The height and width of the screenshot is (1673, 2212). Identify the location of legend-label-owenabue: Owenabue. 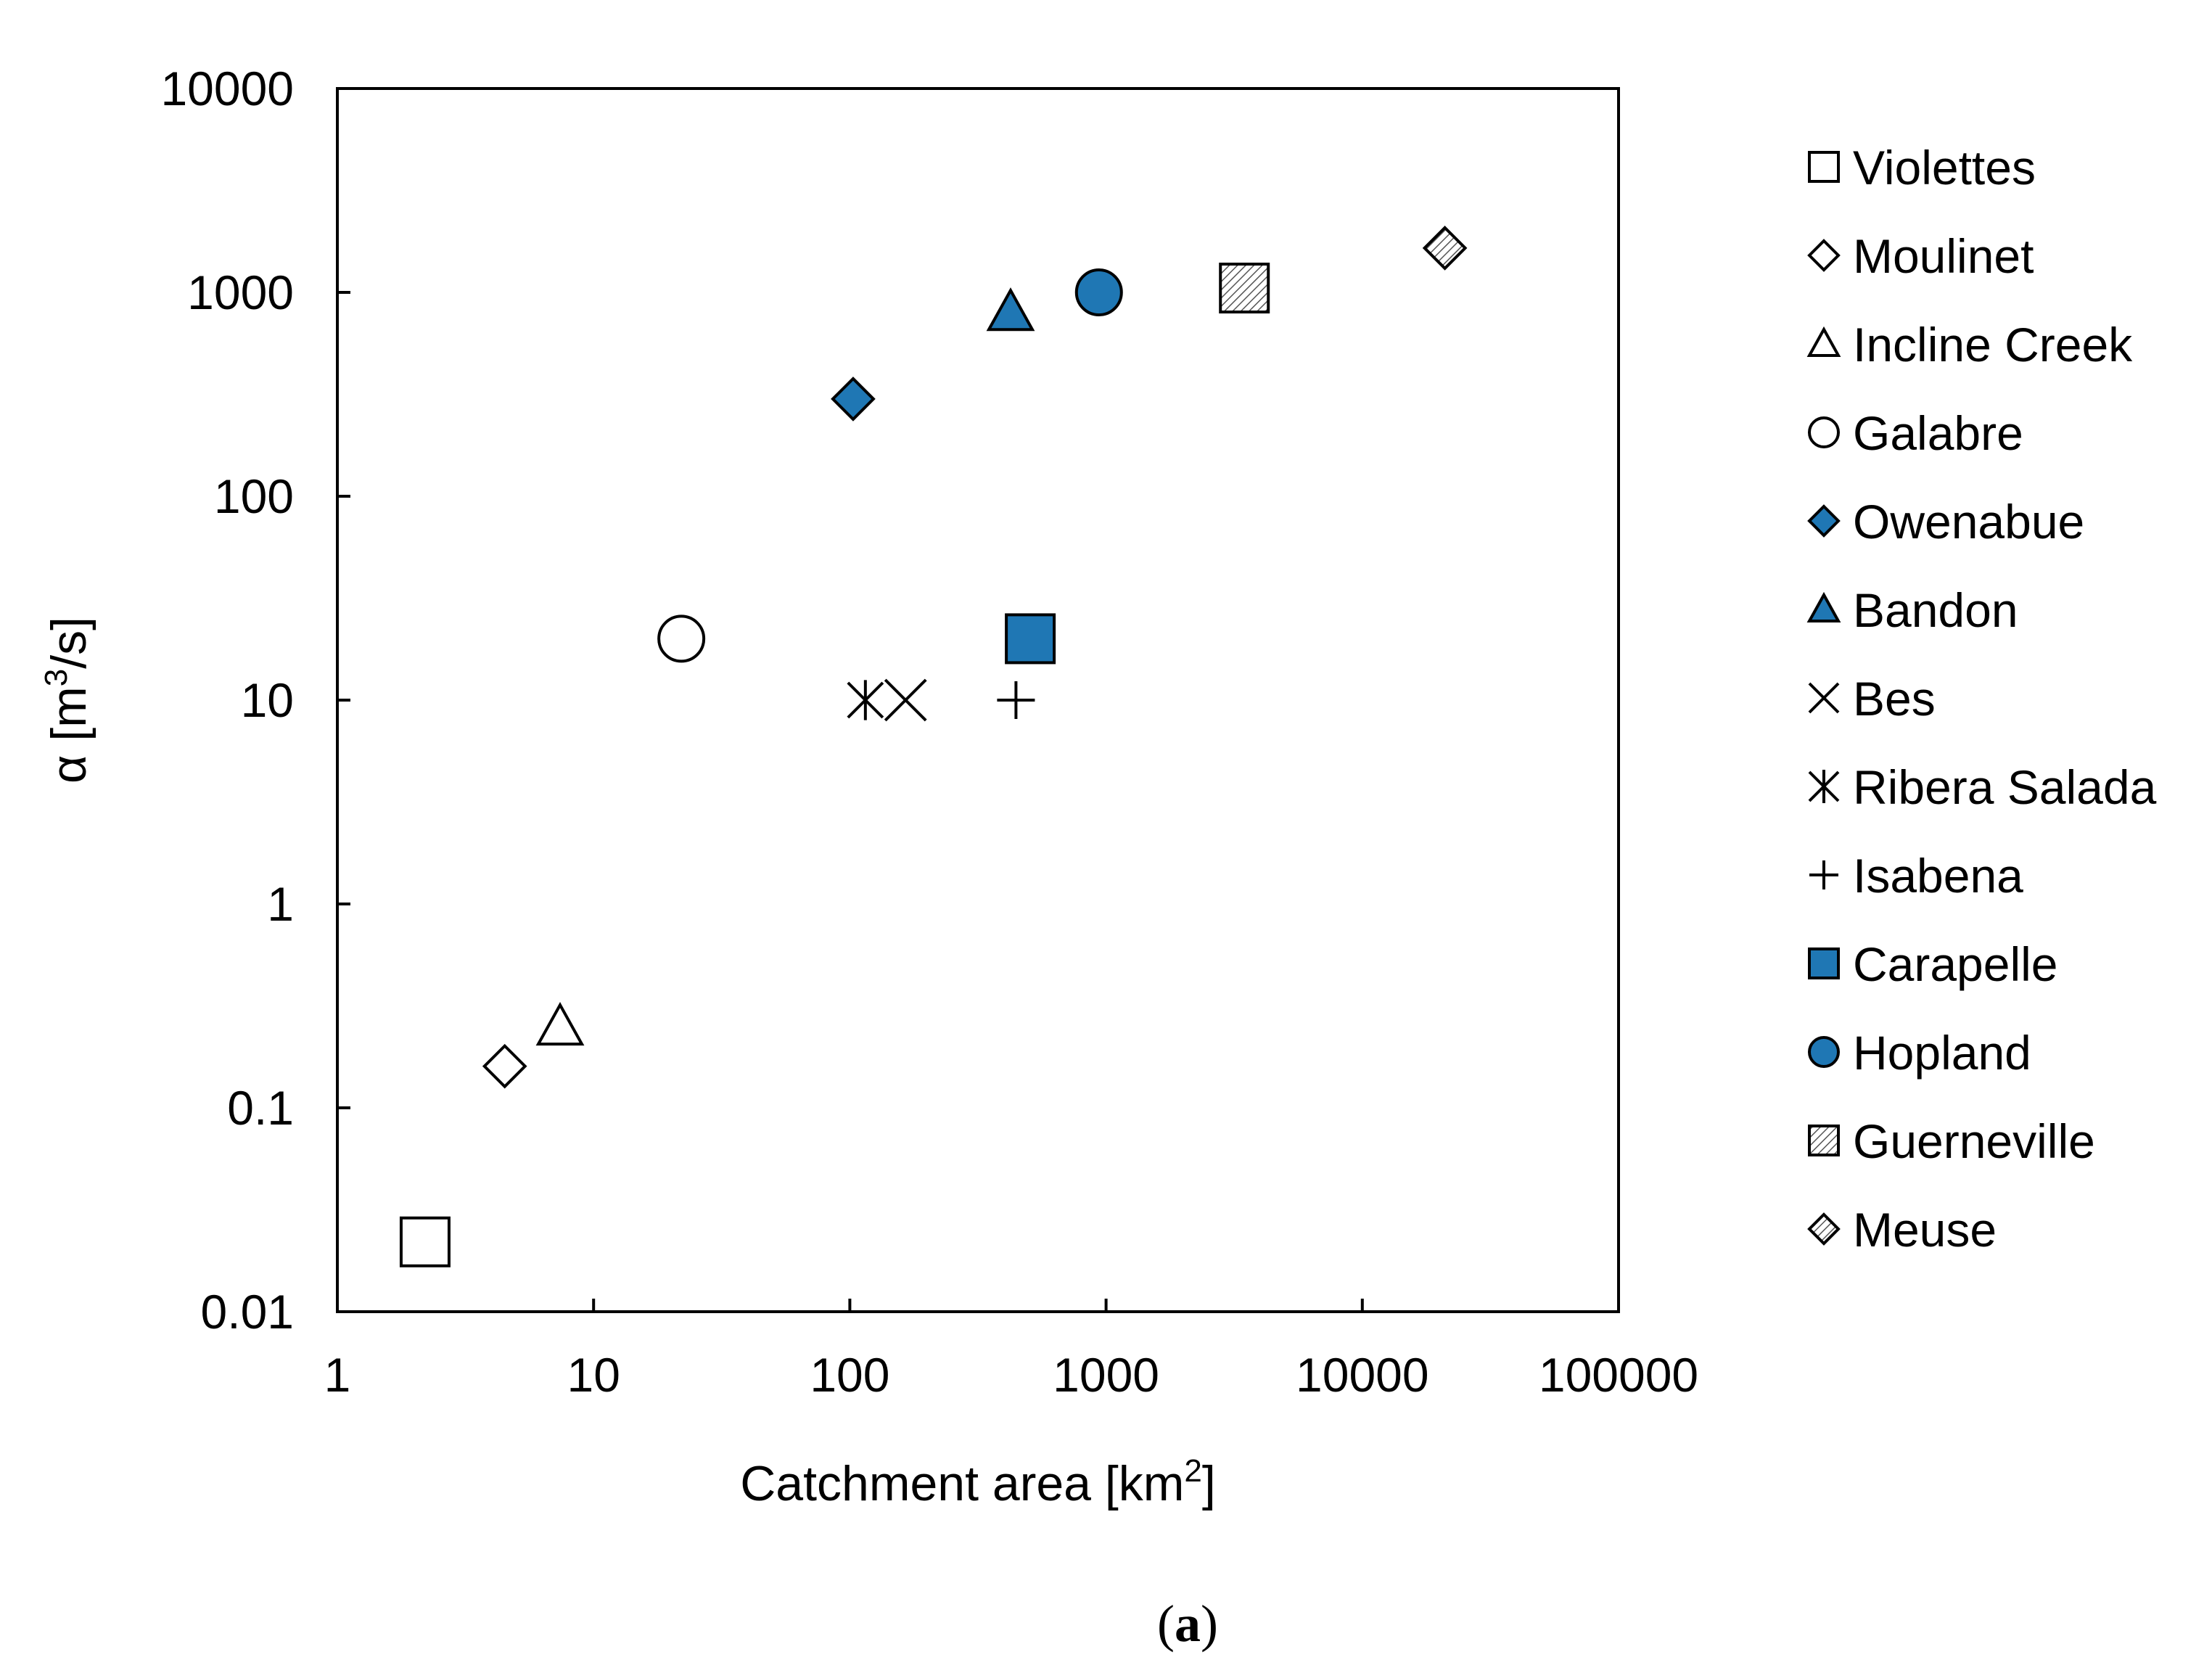
(1969, 521).